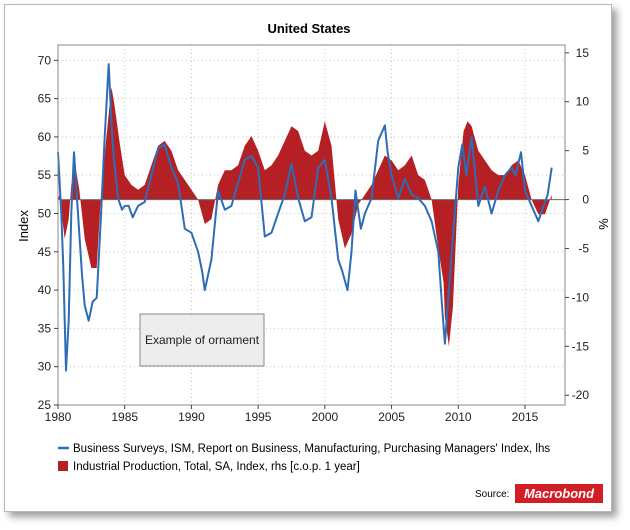 The image size is (630, 530). Describe the element at coordinates (577, 224) in the screenshot. I see `y2-axis-ticks: 15 10 5 0 -5 -10 -15 -20` at that location.